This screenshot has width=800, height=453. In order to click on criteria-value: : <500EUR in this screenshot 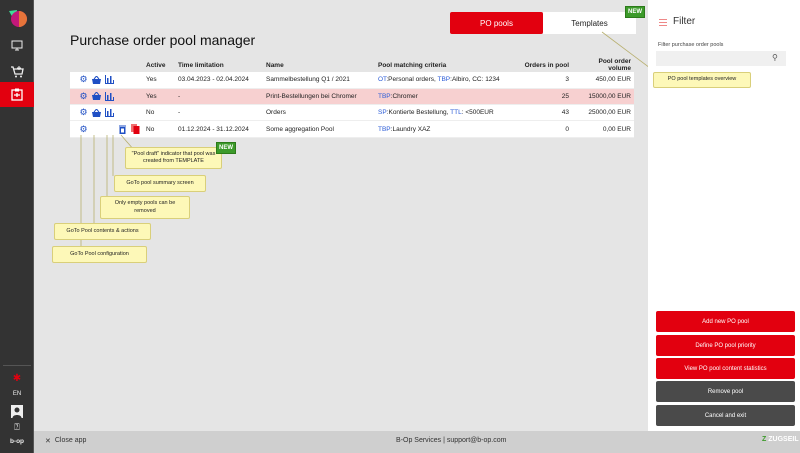, I will do `click(477, 113)`.